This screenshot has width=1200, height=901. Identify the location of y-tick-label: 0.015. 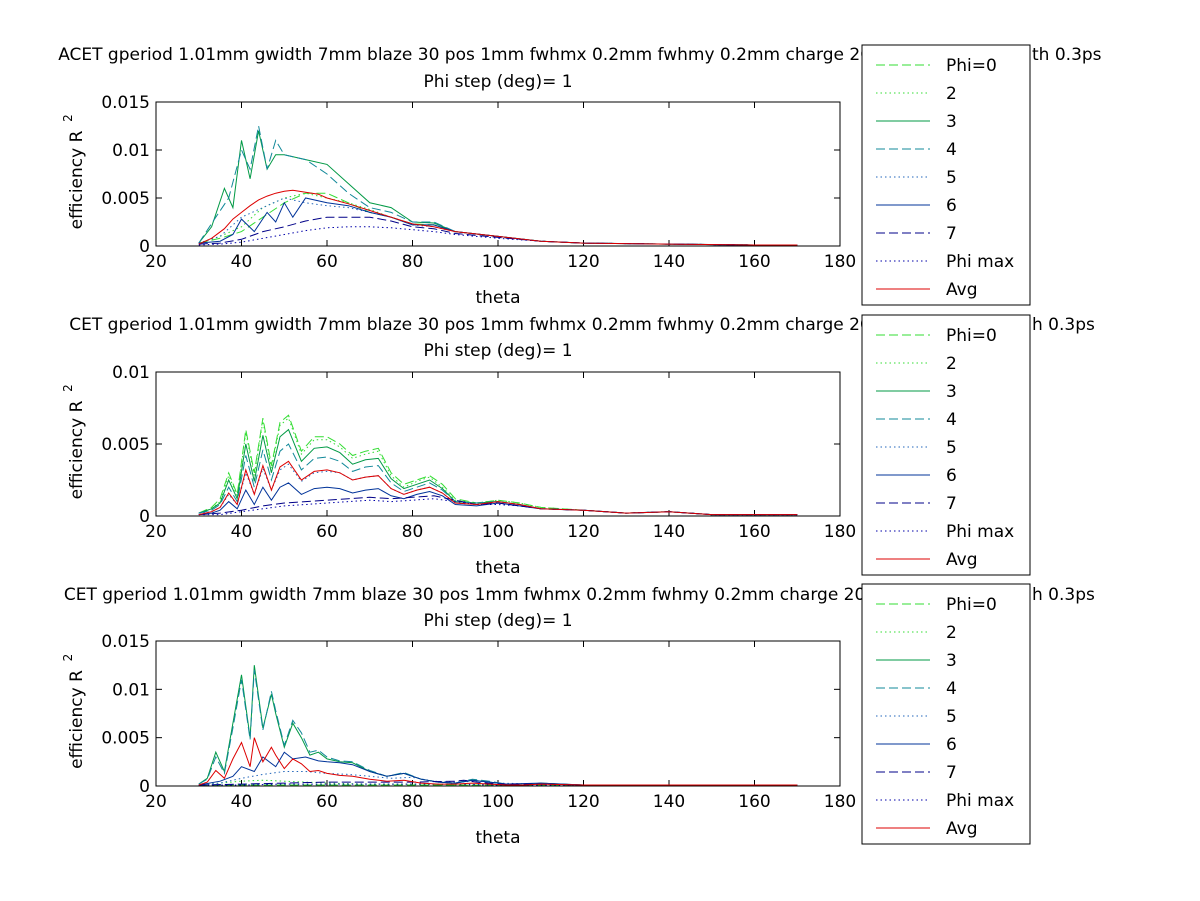
(125, 642).